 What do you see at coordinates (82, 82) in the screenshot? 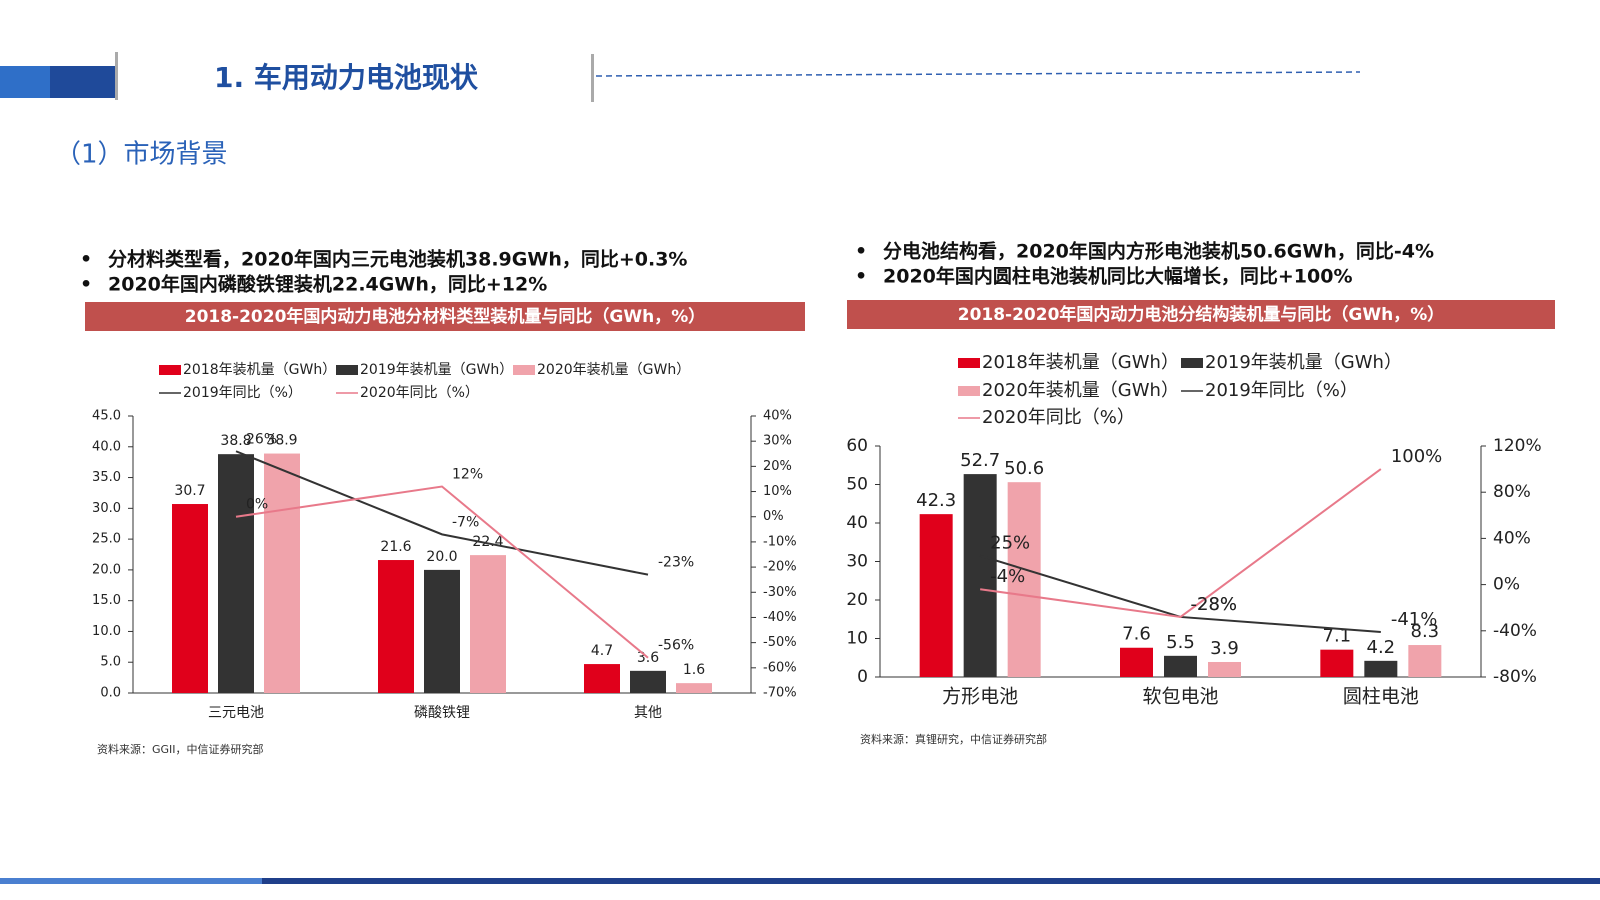
I see `header-block` at bounding box center [82, 82].